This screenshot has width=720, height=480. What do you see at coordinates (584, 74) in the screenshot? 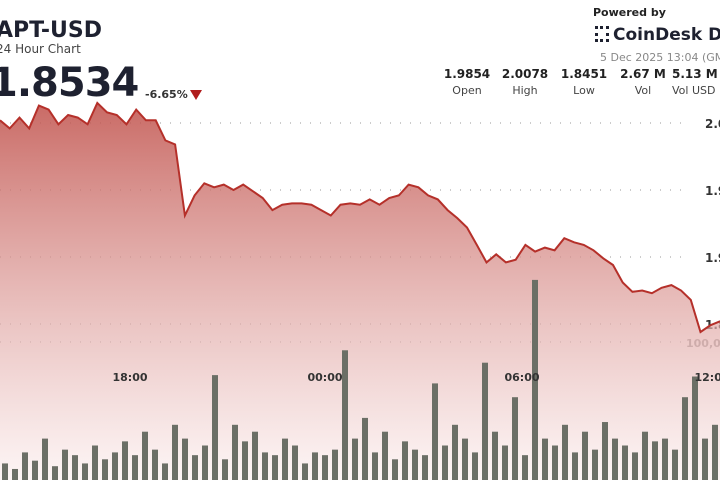
I see `stat-value: 1.8451` at bounding box center [584, 74].